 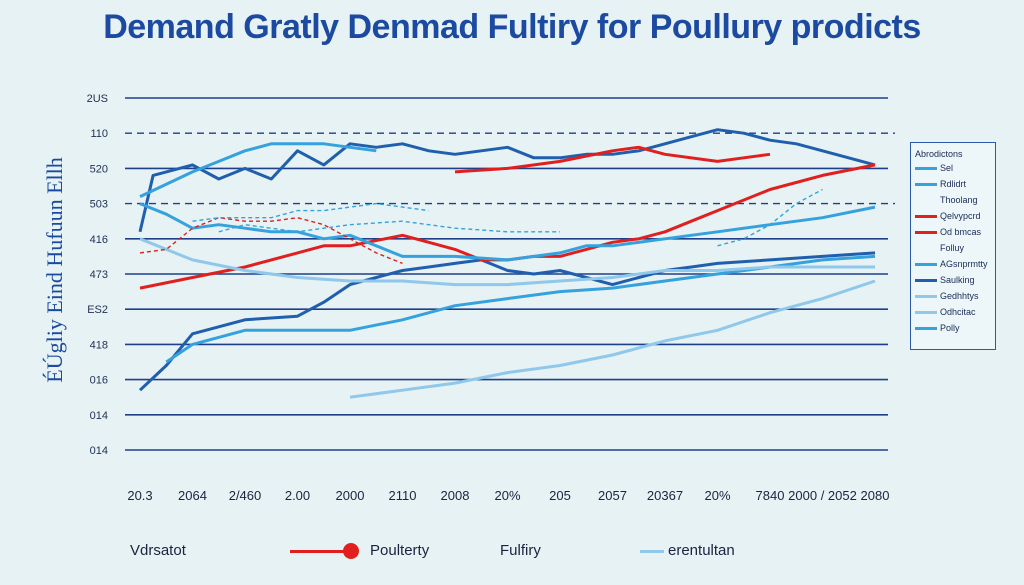 I want to click on y-axis-label: ÉÚgliy Eind Hufuun Ellh, so click(x=54, y=269).